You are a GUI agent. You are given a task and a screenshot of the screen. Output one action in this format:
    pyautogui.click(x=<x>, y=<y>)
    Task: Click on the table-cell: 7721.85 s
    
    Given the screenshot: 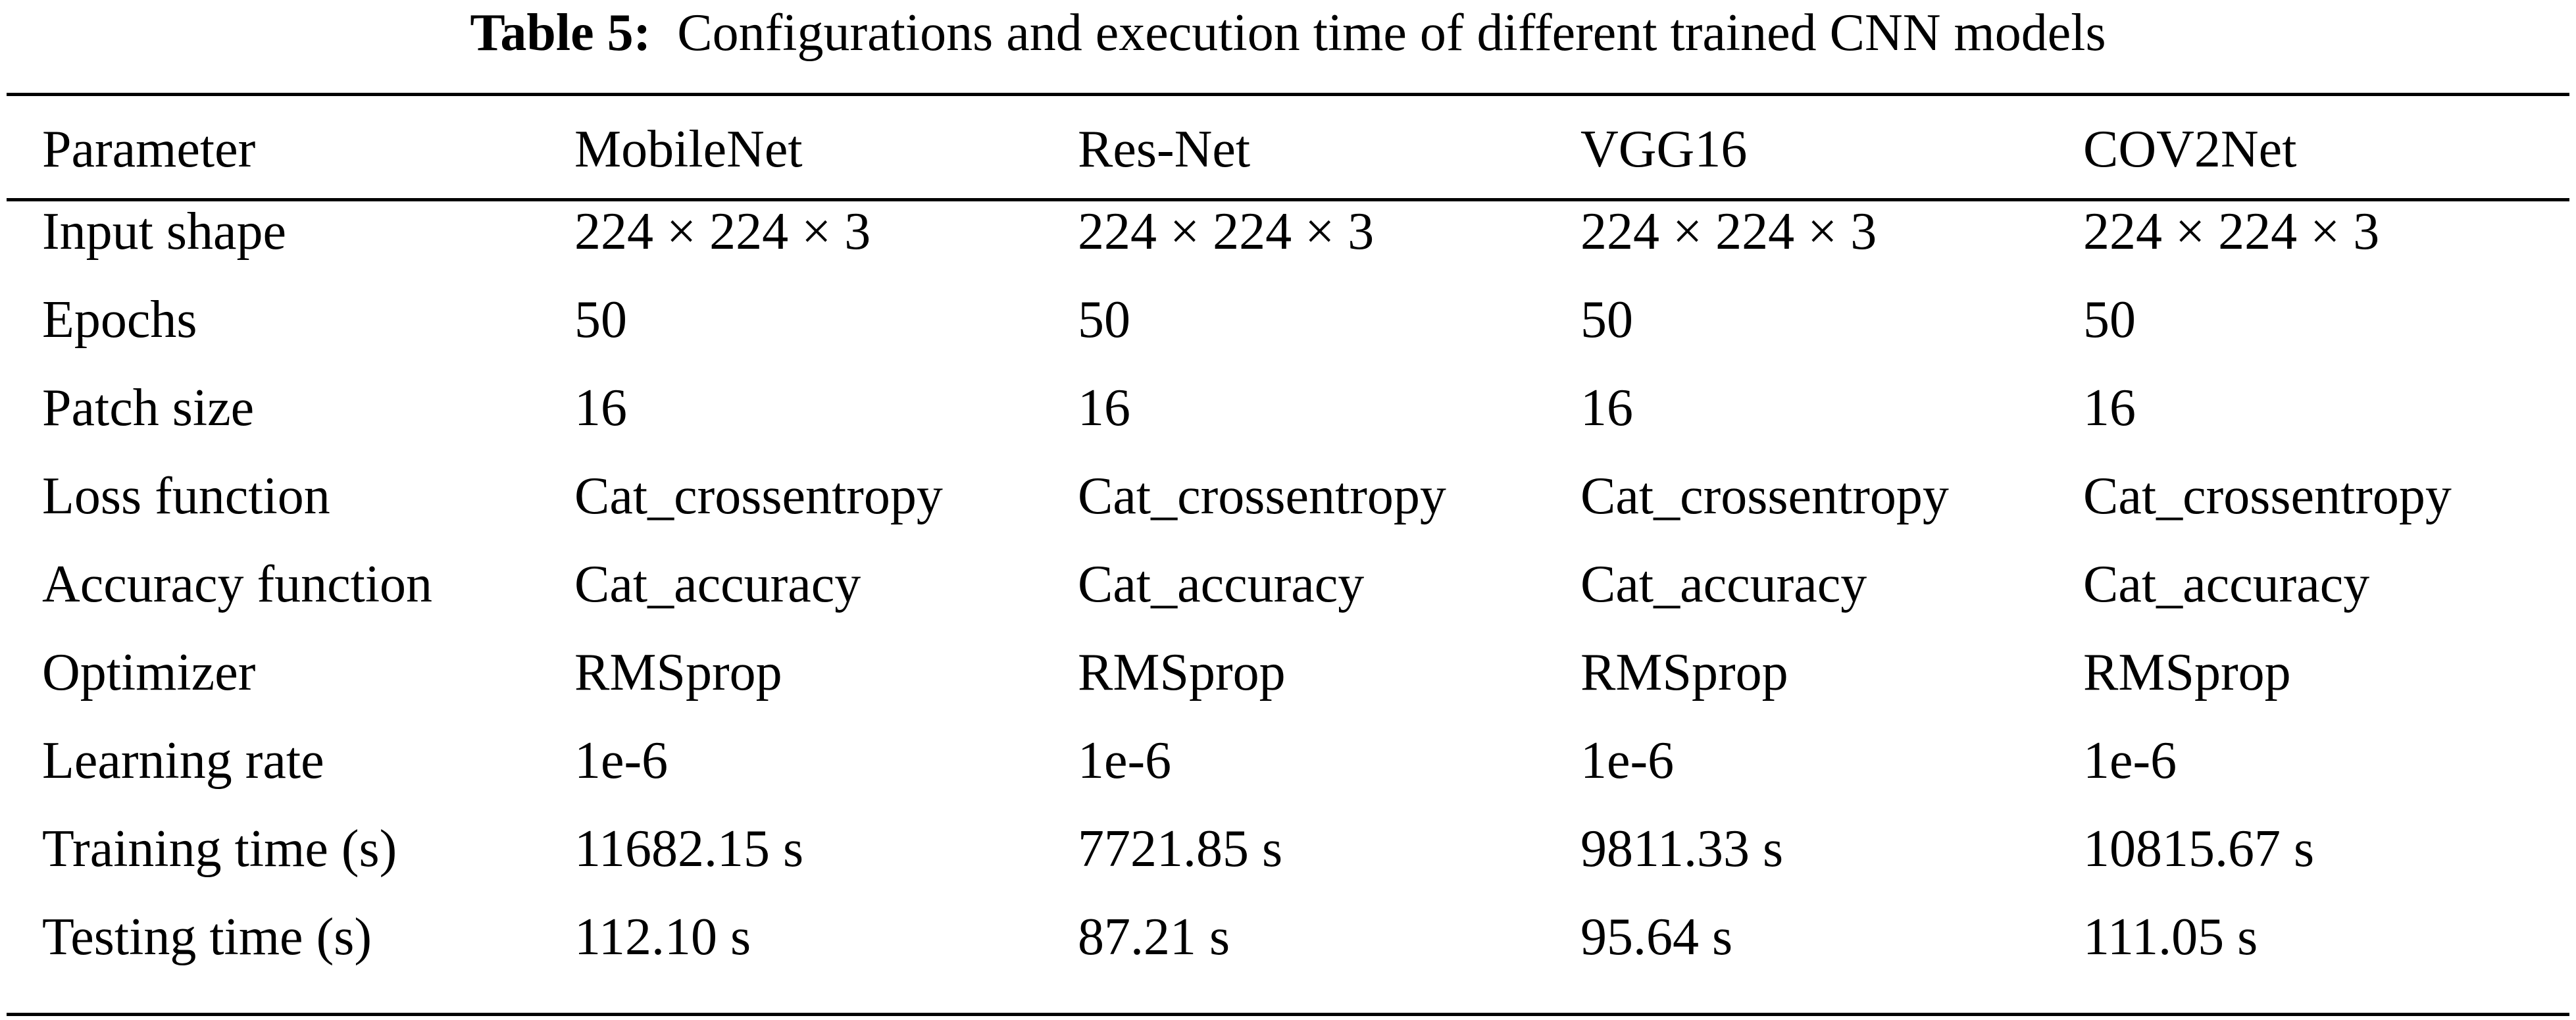 What is the action you would take?
    pyautogui.click(x=1180, y=849)
    